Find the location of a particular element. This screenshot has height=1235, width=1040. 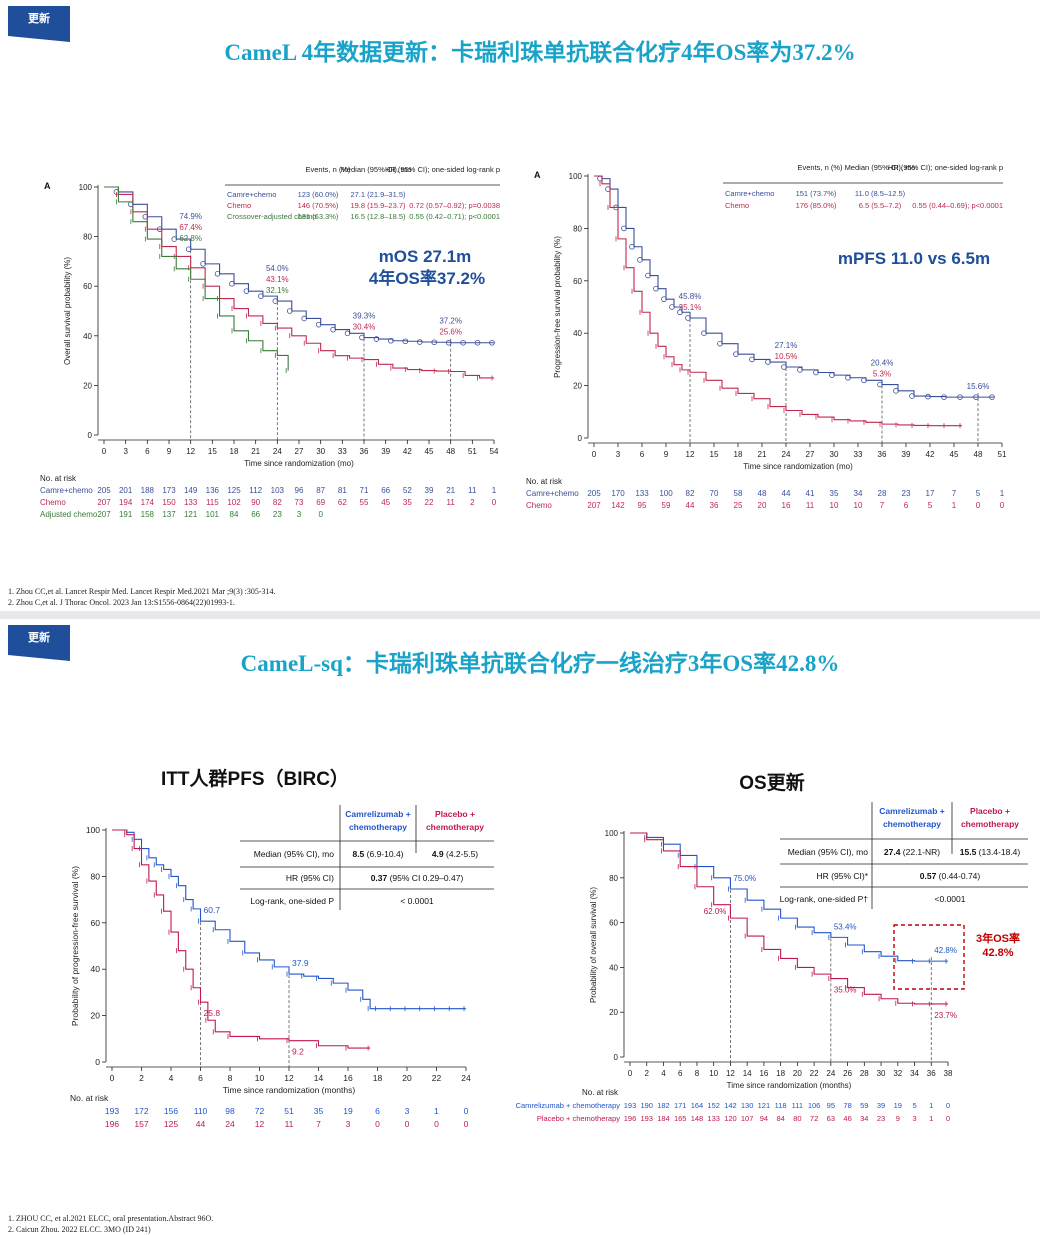

risk-count: 121 is located at coordinates (764, 1105).